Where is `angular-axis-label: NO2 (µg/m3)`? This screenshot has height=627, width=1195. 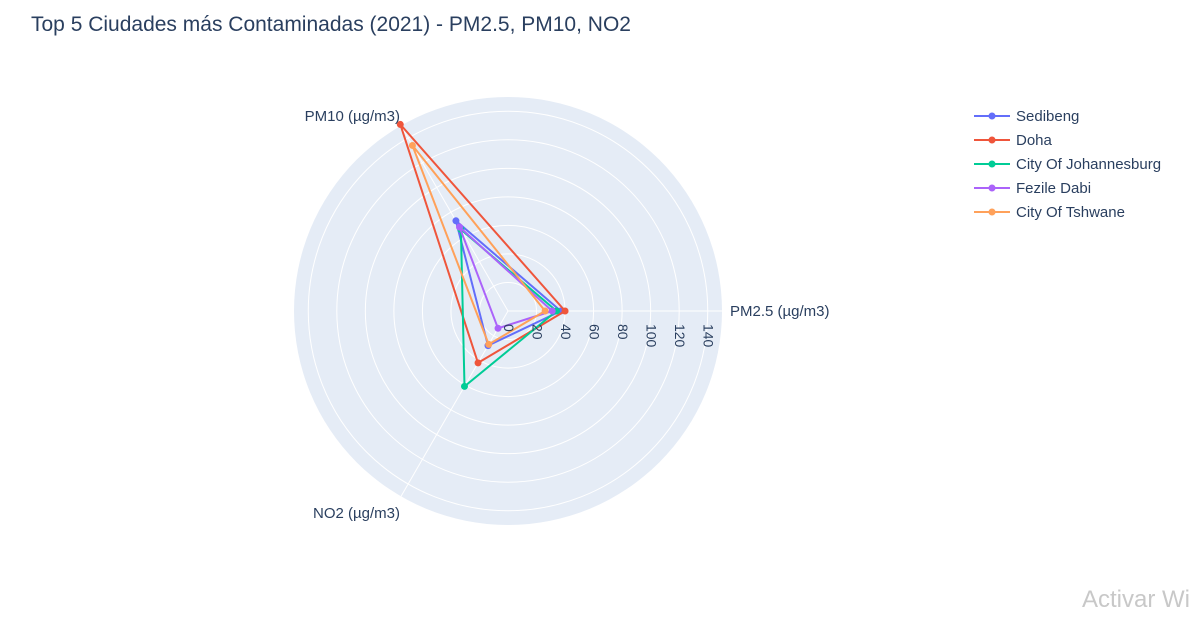
angular-axis-label: NO2 (µg/m3) is located at coordinates (356, 513).